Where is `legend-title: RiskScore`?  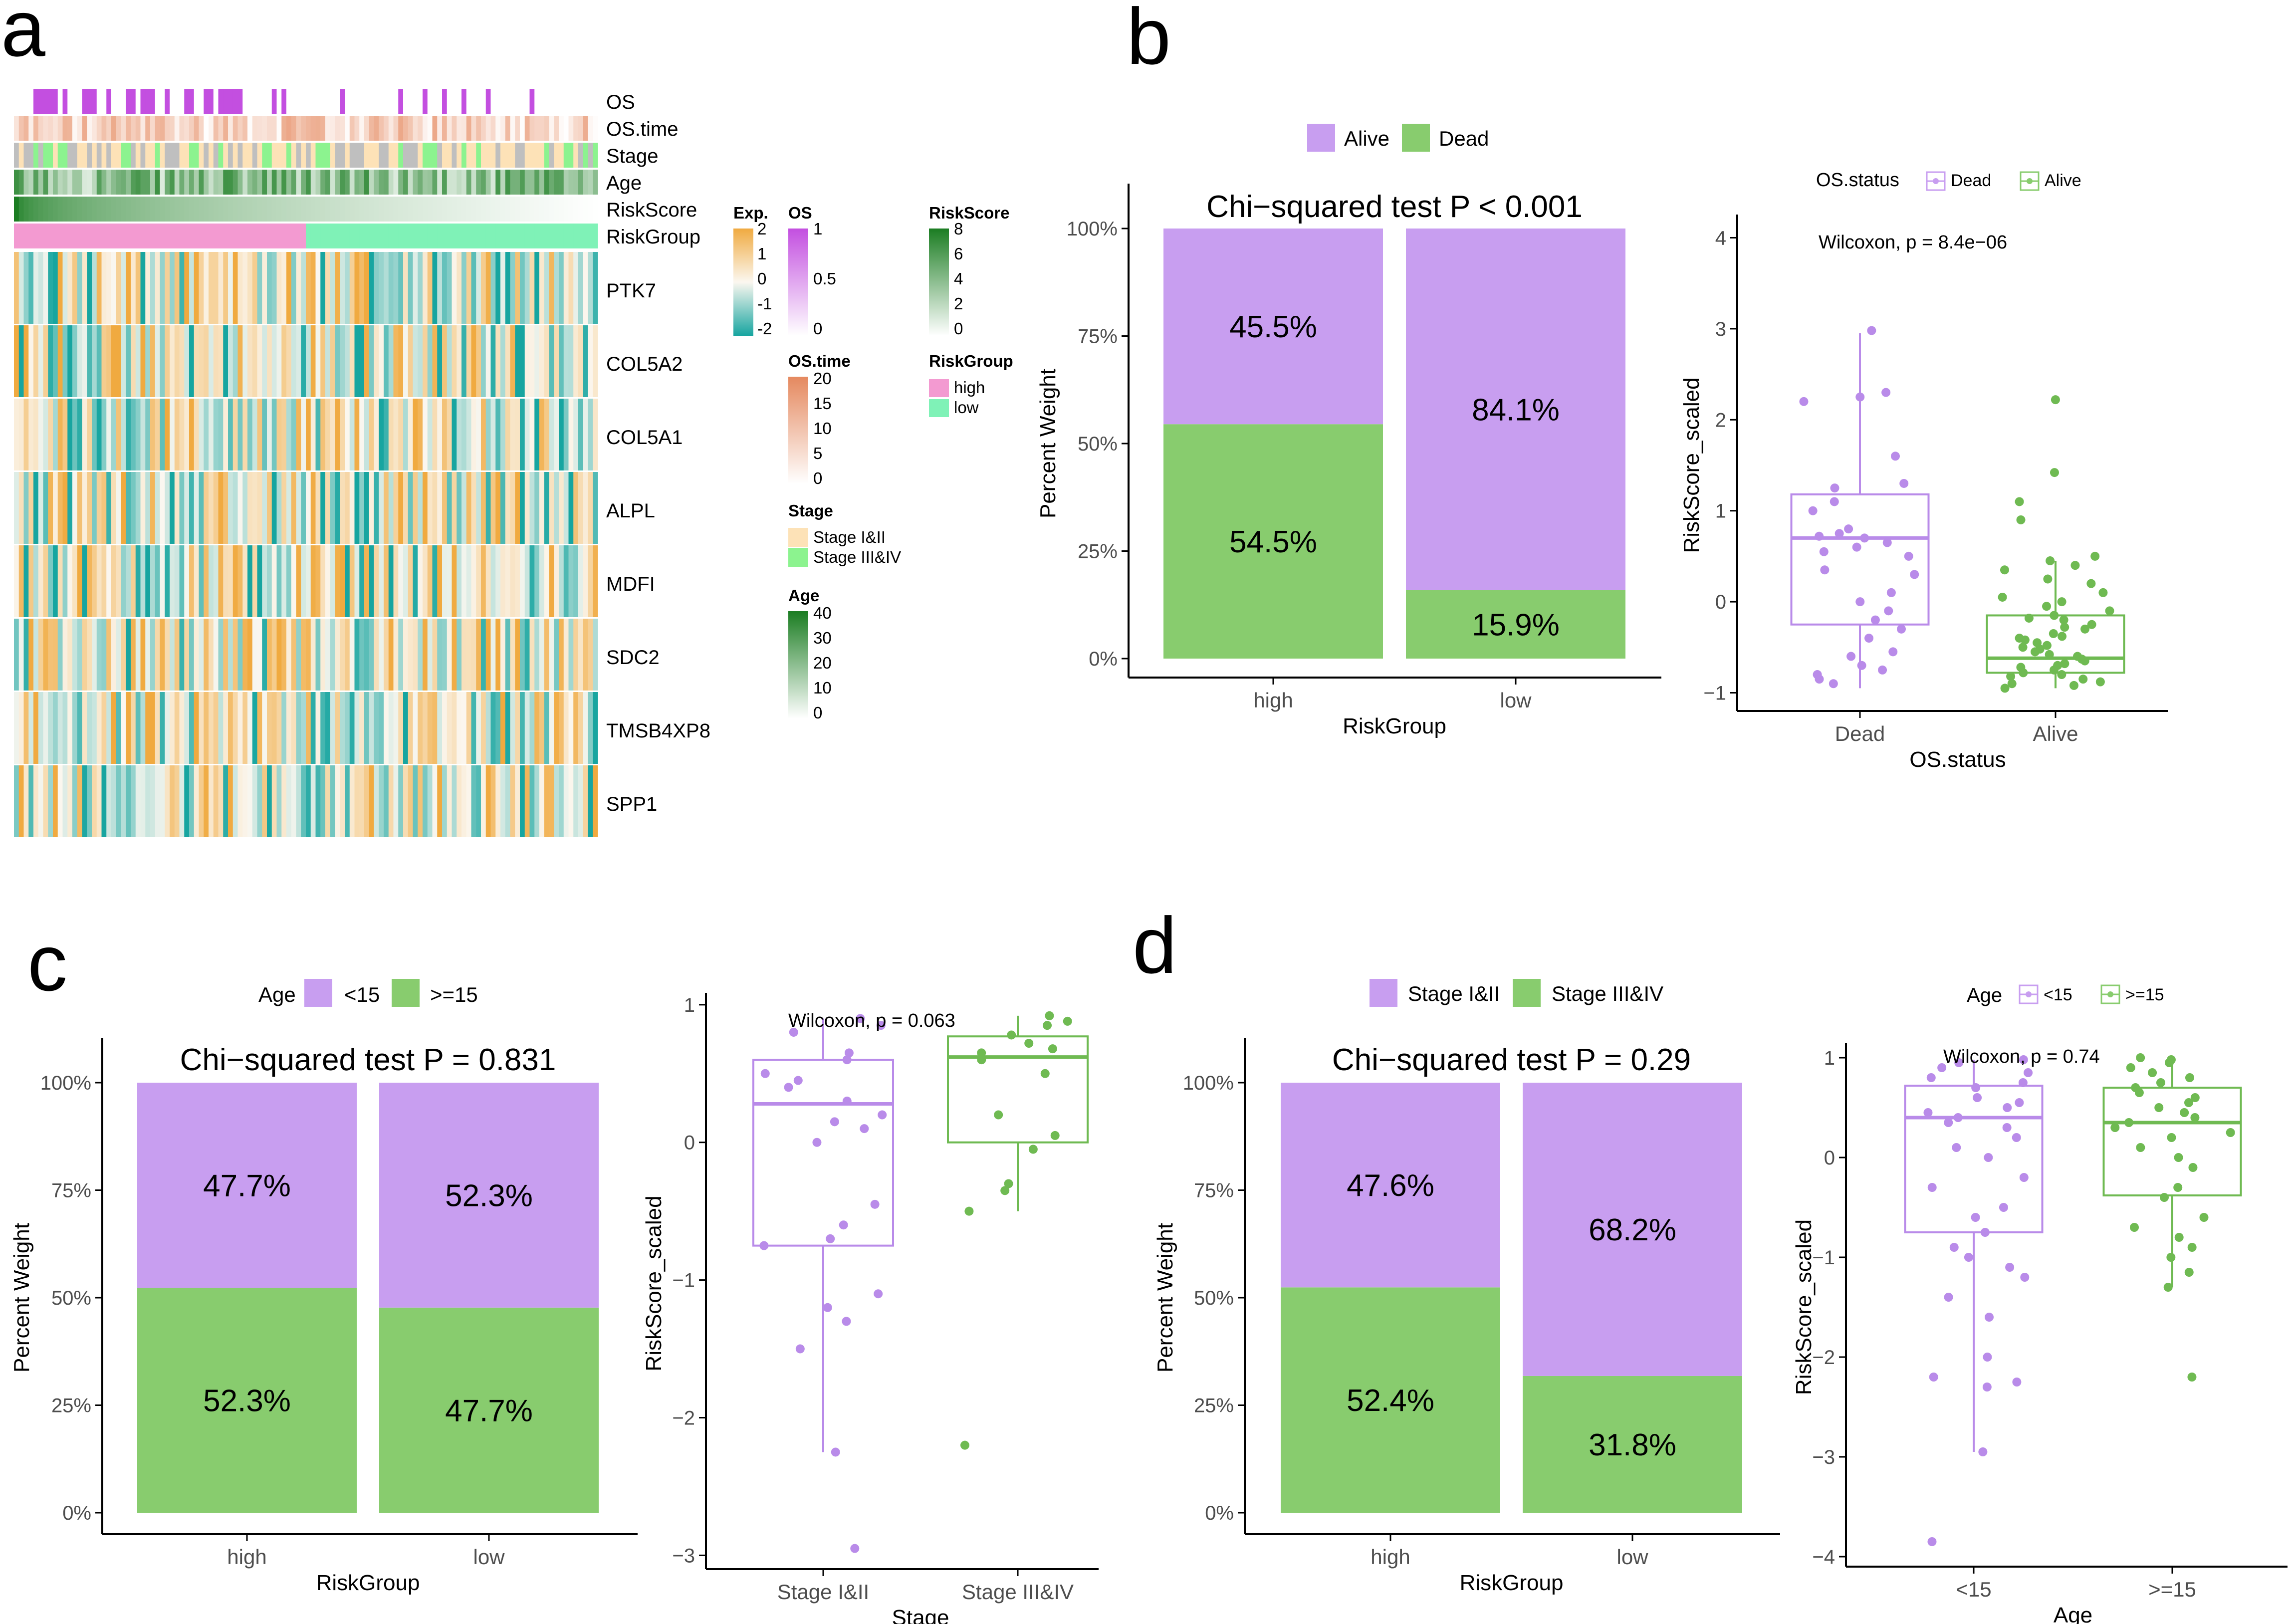
legend-title: RiskScore is located at coordinates (969, 213).